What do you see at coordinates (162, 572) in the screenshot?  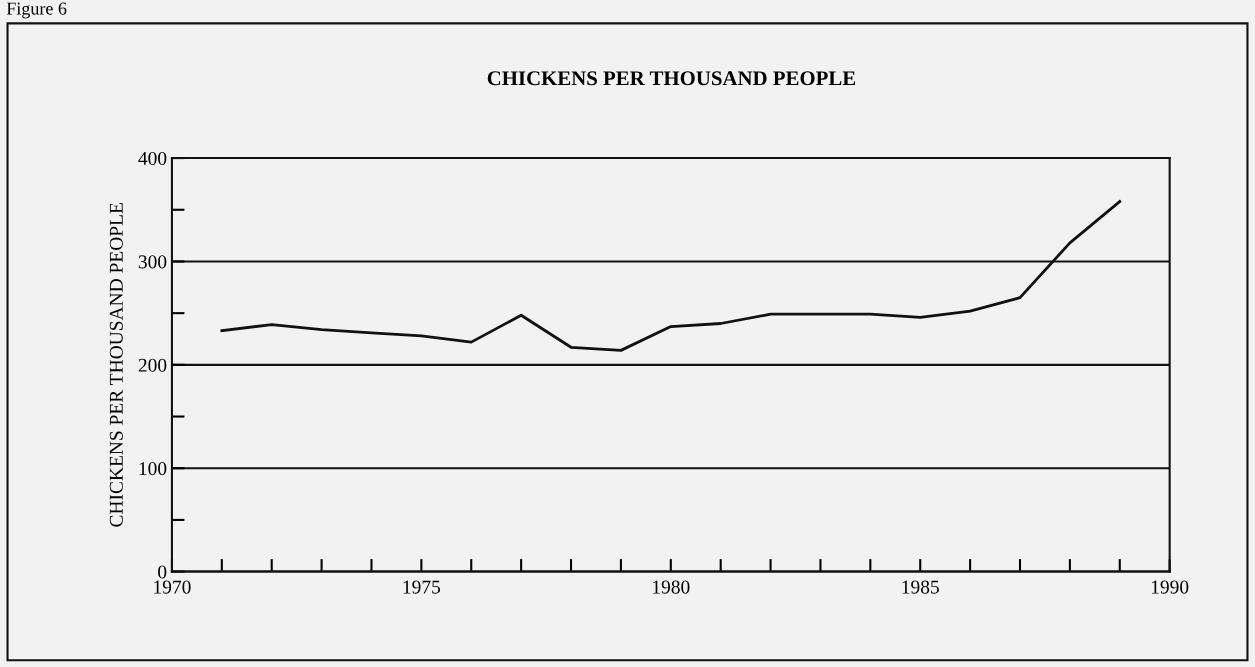 I see `y-tick-label: 0` at bounding box center [162, 572].